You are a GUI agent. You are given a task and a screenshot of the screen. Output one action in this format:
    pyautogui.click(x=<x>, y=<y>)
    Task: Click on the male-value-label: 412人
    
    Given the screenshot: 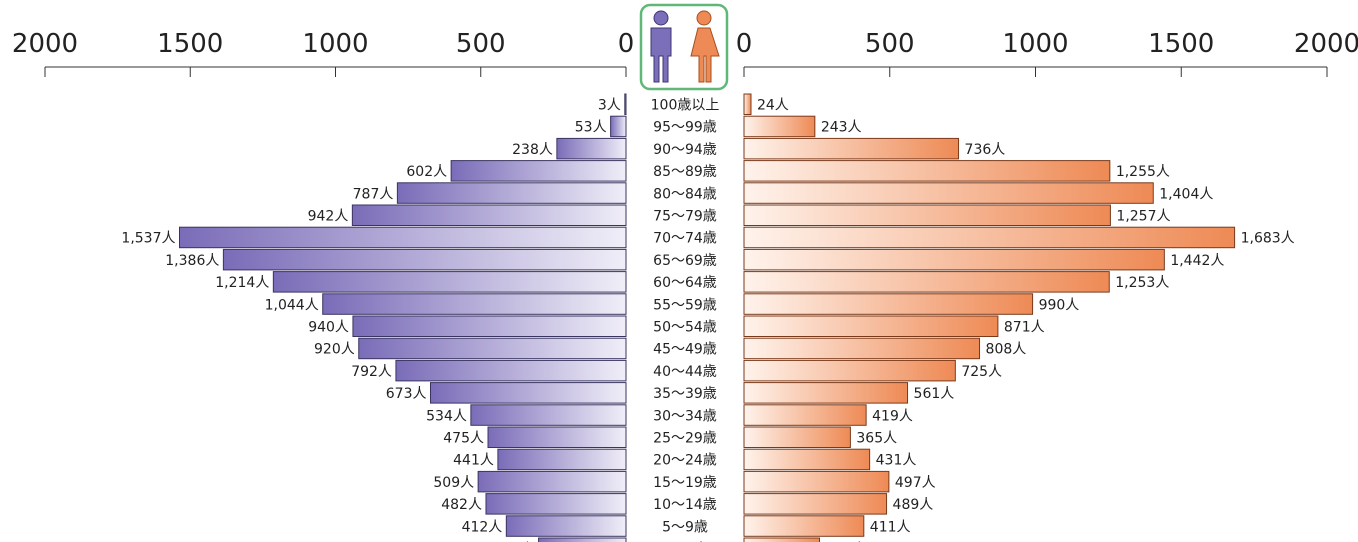 What is the action you would take?
    pyautogui.click(x=482, y=527)
    